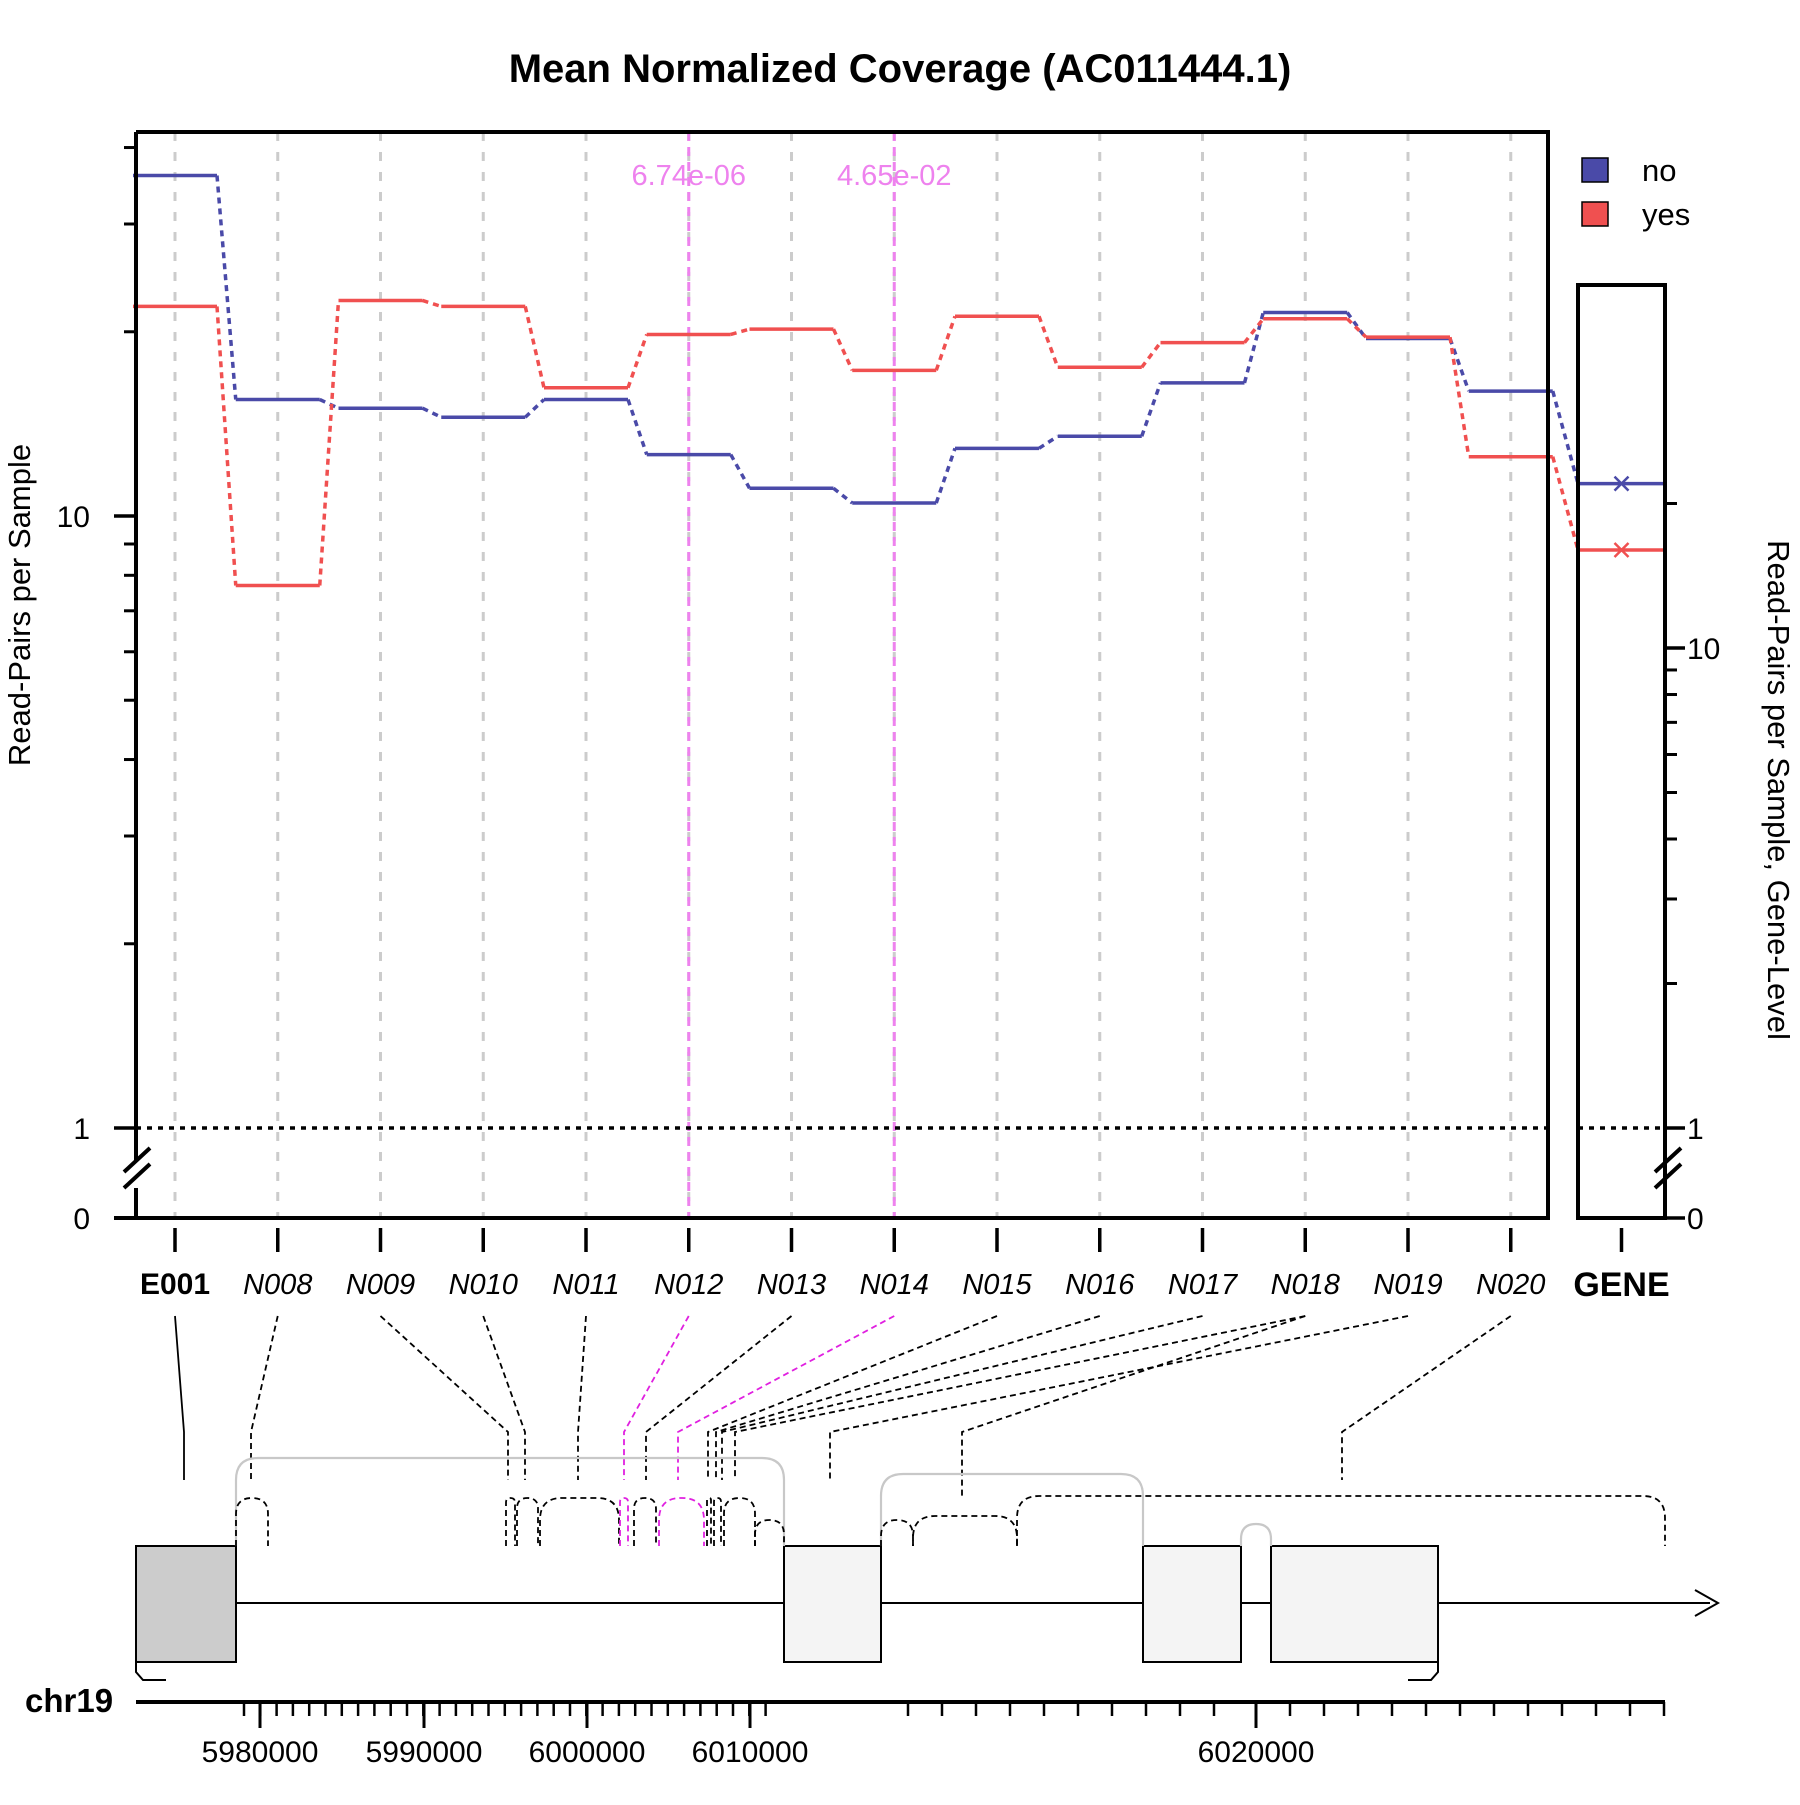  What do you see at coordinates (656, 1397) in the screenshot?
I see `connector-n012` at bounding box center [656, 1397].